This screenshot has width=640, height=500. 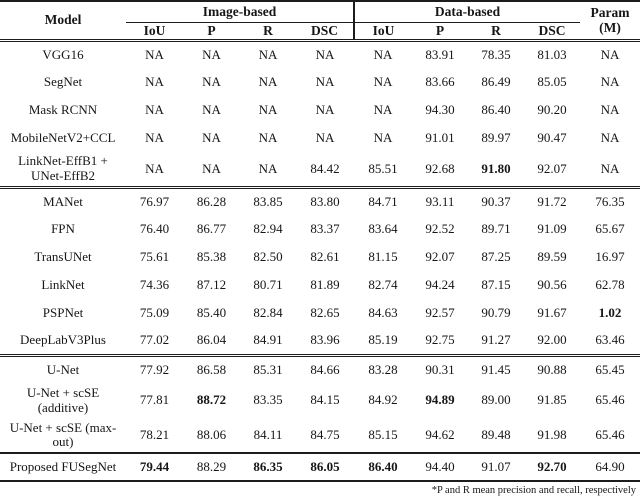 What do you see at coordinates (496, 312) in the screenshot?
I see `value-cell: 90.79` at bounding box center [496, 312].